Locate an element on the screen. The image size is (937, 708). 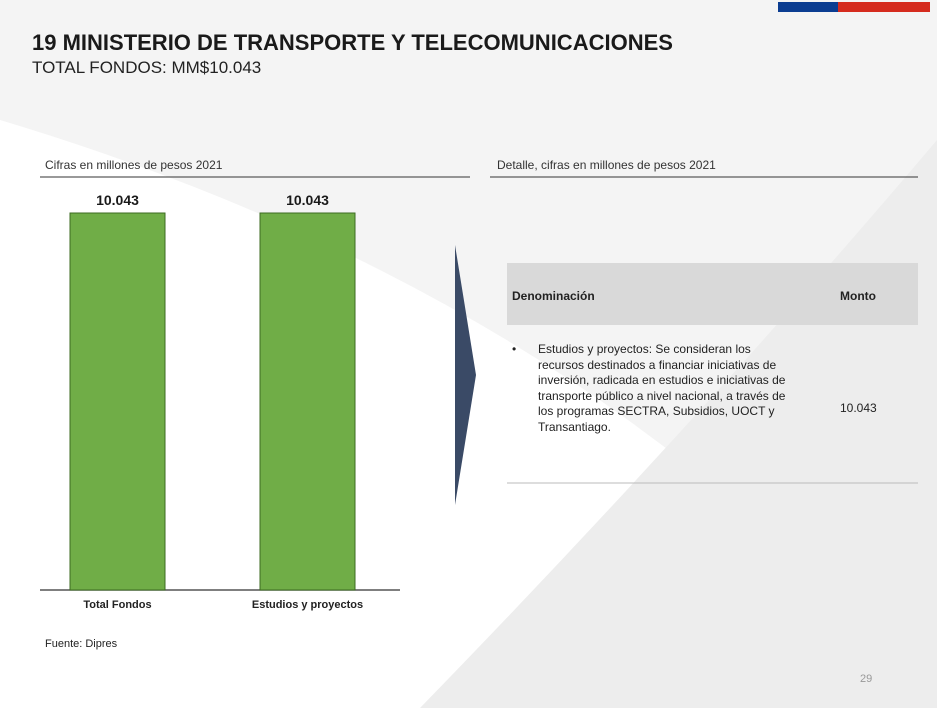
page-number: 29 is located at coordinates (866, 679).